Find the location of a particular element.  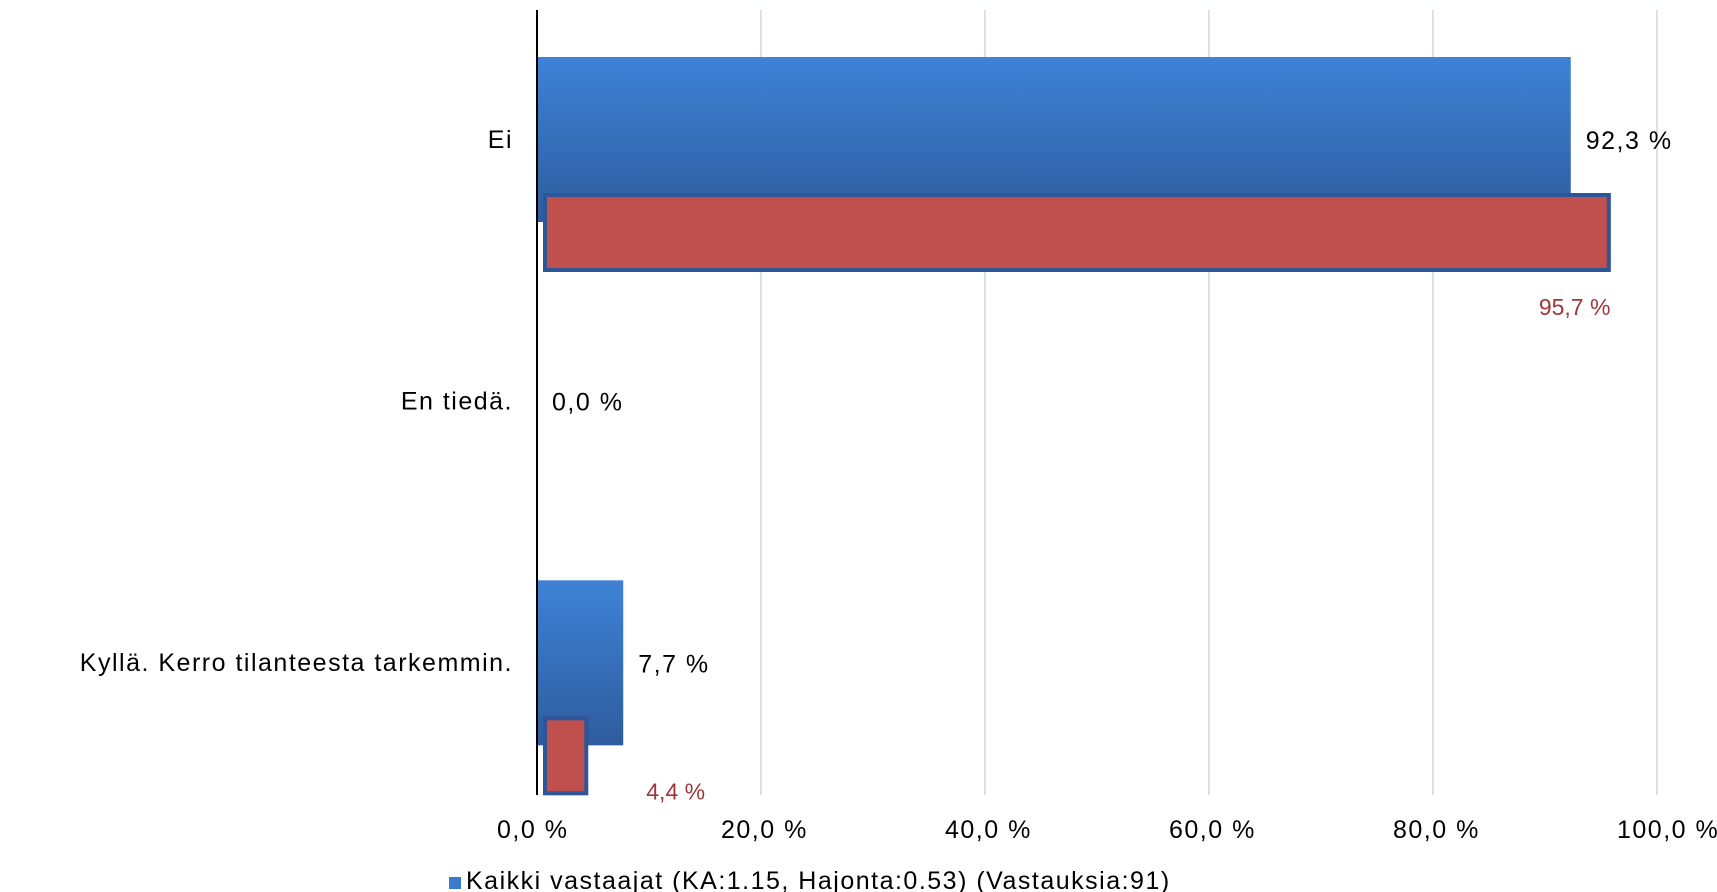

value-label-series-0-0: 92,3 % is located at coordinates (1629, 141).